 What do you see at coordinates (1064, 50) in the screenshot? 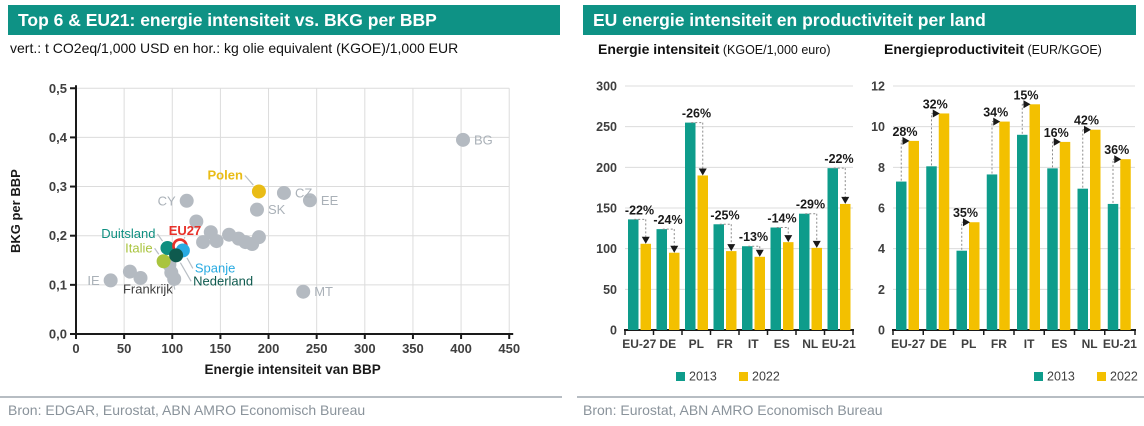
I see `bar-chart-productivity-unit: (EUR/KGOE)` at bounding box center [1064, 50].